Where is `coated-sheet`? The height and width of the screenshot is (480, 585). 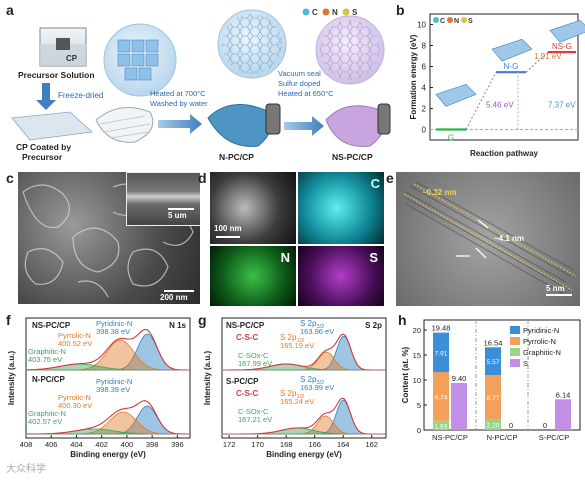
coated-sheet is located at coordinates (52, 126).